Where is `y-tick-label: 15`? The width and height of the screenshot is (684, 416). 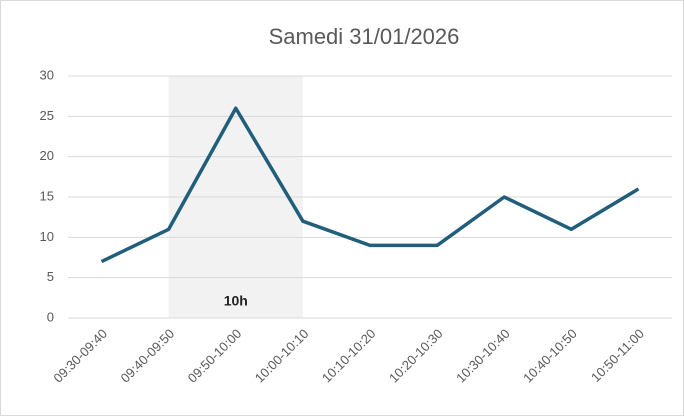
y-tick-label: 15 is located at coordinates (47, 195).